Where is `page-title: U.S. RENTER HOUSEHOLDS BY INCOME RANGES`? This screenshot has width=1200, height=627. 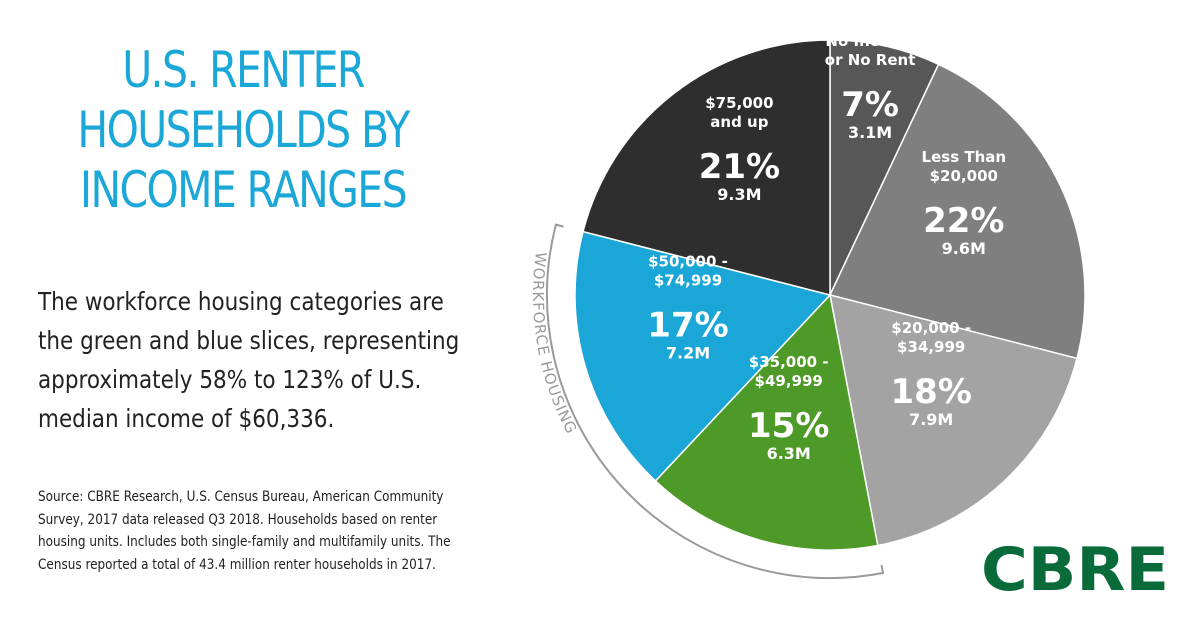
page-title: U.S. RENTER HOUSEHOLDS BY INCOME RANGES is located at coordinates (243, 130).